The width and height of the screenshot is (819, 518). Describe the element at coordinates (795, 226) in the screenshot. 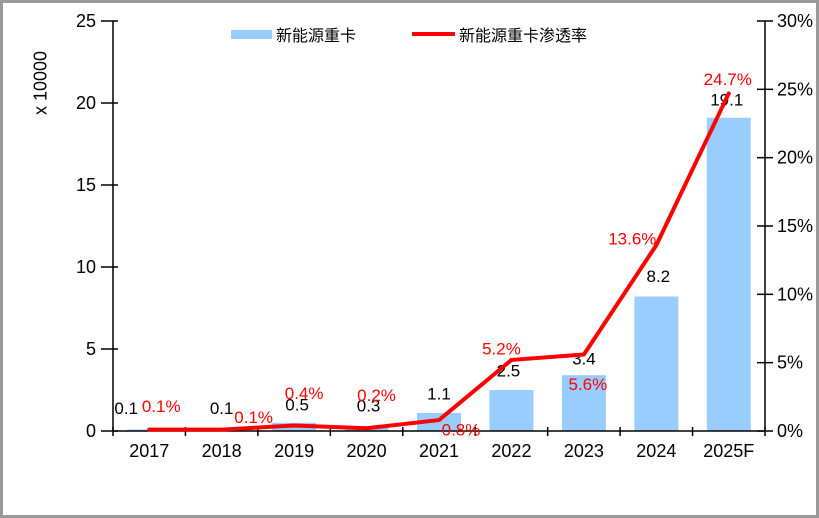

I see `right-axis-tick-label: 15%` at that location.